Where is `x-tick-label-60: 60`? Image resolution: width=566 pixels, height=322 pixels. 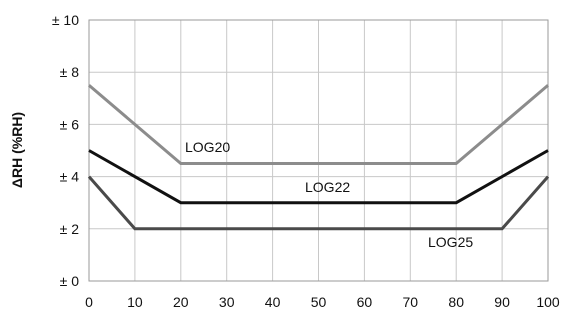 x-tick-label-60: 60 is located at coordinates (365, 302).